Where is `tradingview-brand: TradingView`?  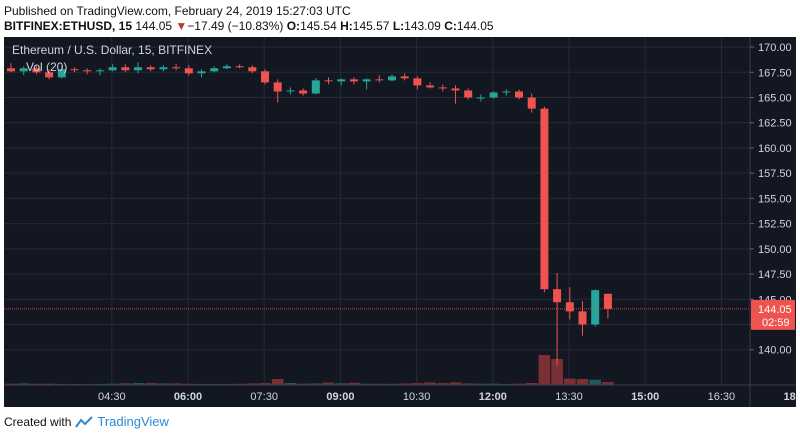
tradingview-brand: TradingView is located at coordinates (133, 421).